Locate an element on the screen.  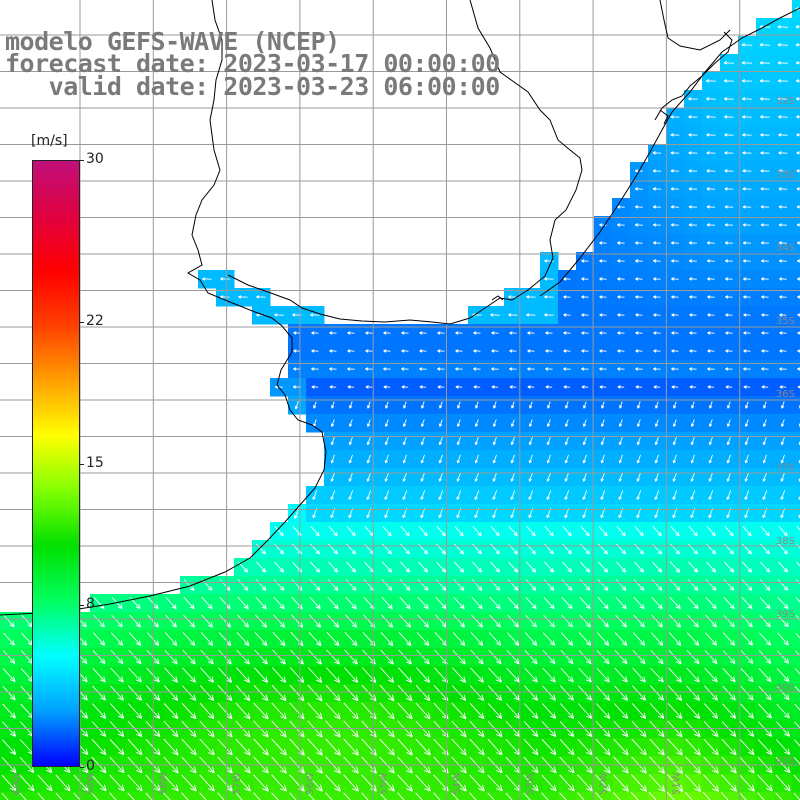
colorbar-tick-label: 22 is located at coordinates (95, 320).